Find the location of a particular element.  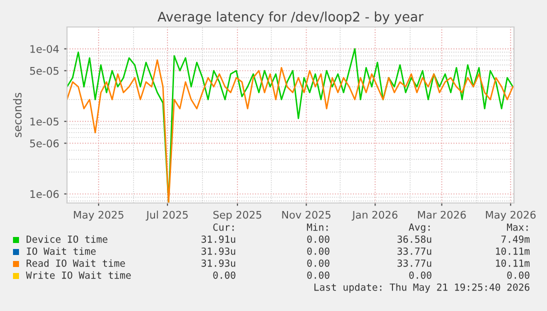

x-tick-label: Mar 2026 is located at coordinates (442, 214).